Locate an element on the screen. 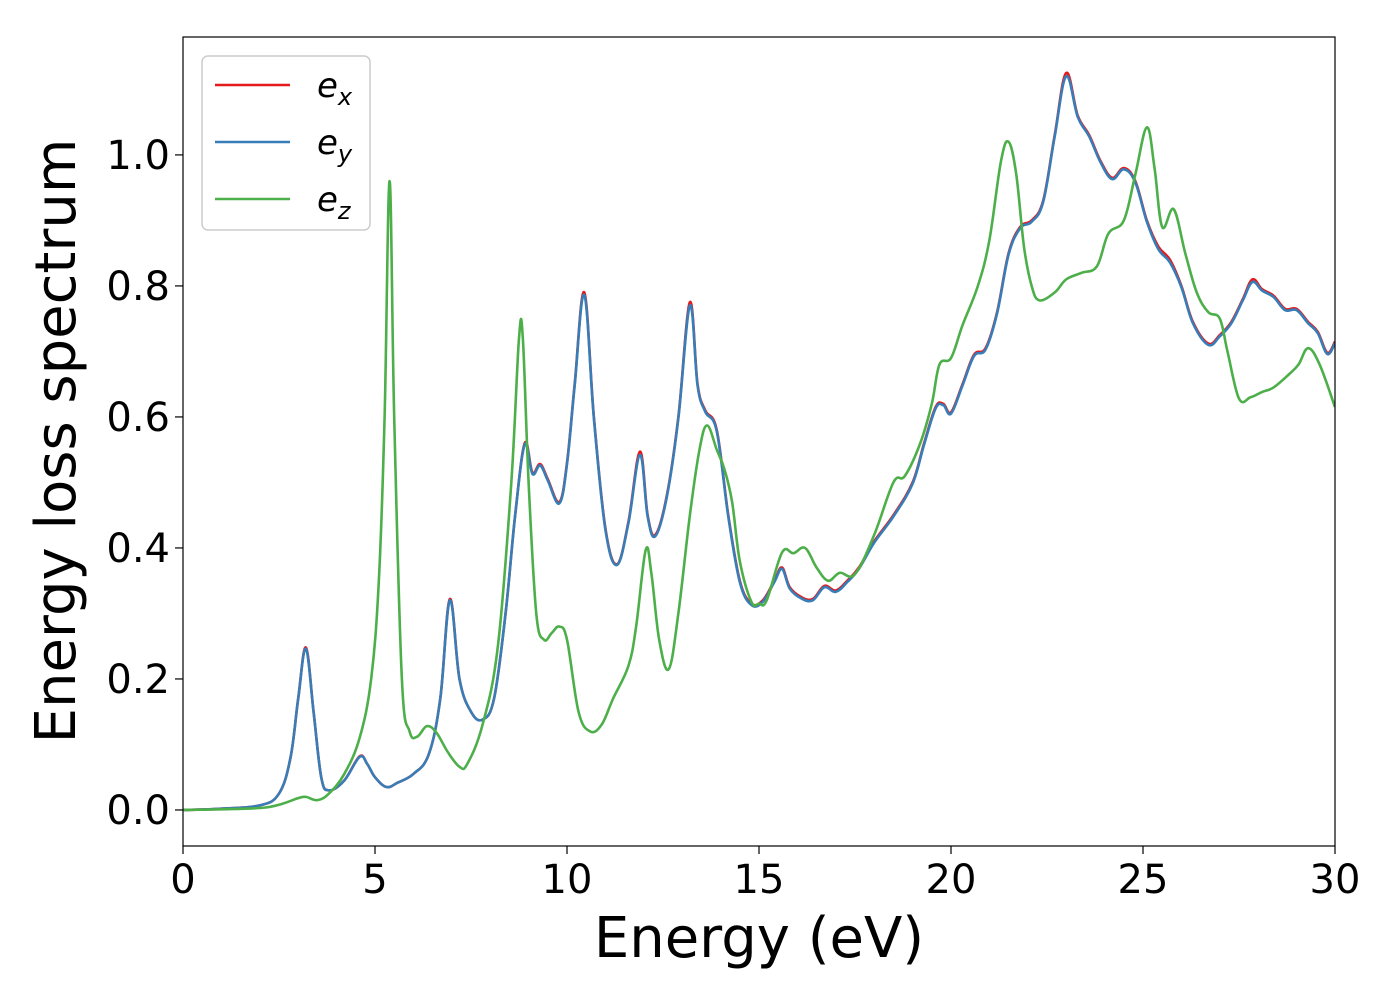 This screenshot has height=1000, width=1400. x-tick-label: 0 is located at coordinates (182, 880).